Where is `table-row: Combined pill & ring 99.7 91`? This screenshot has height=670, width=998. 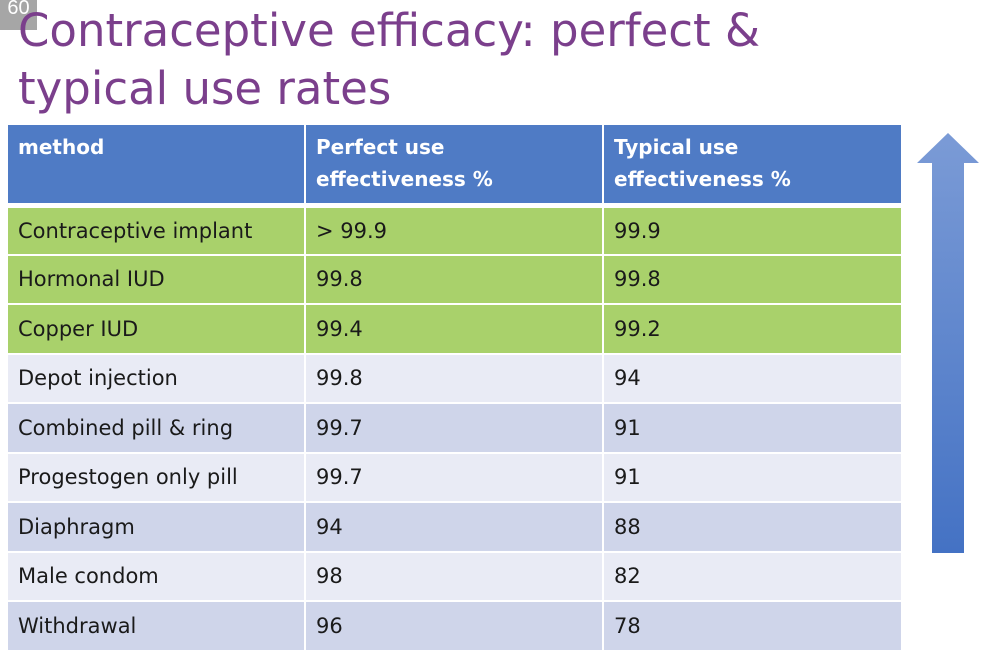 table-row: Combined pill & ring 99.7 91 is located at coordinates (454, 428).